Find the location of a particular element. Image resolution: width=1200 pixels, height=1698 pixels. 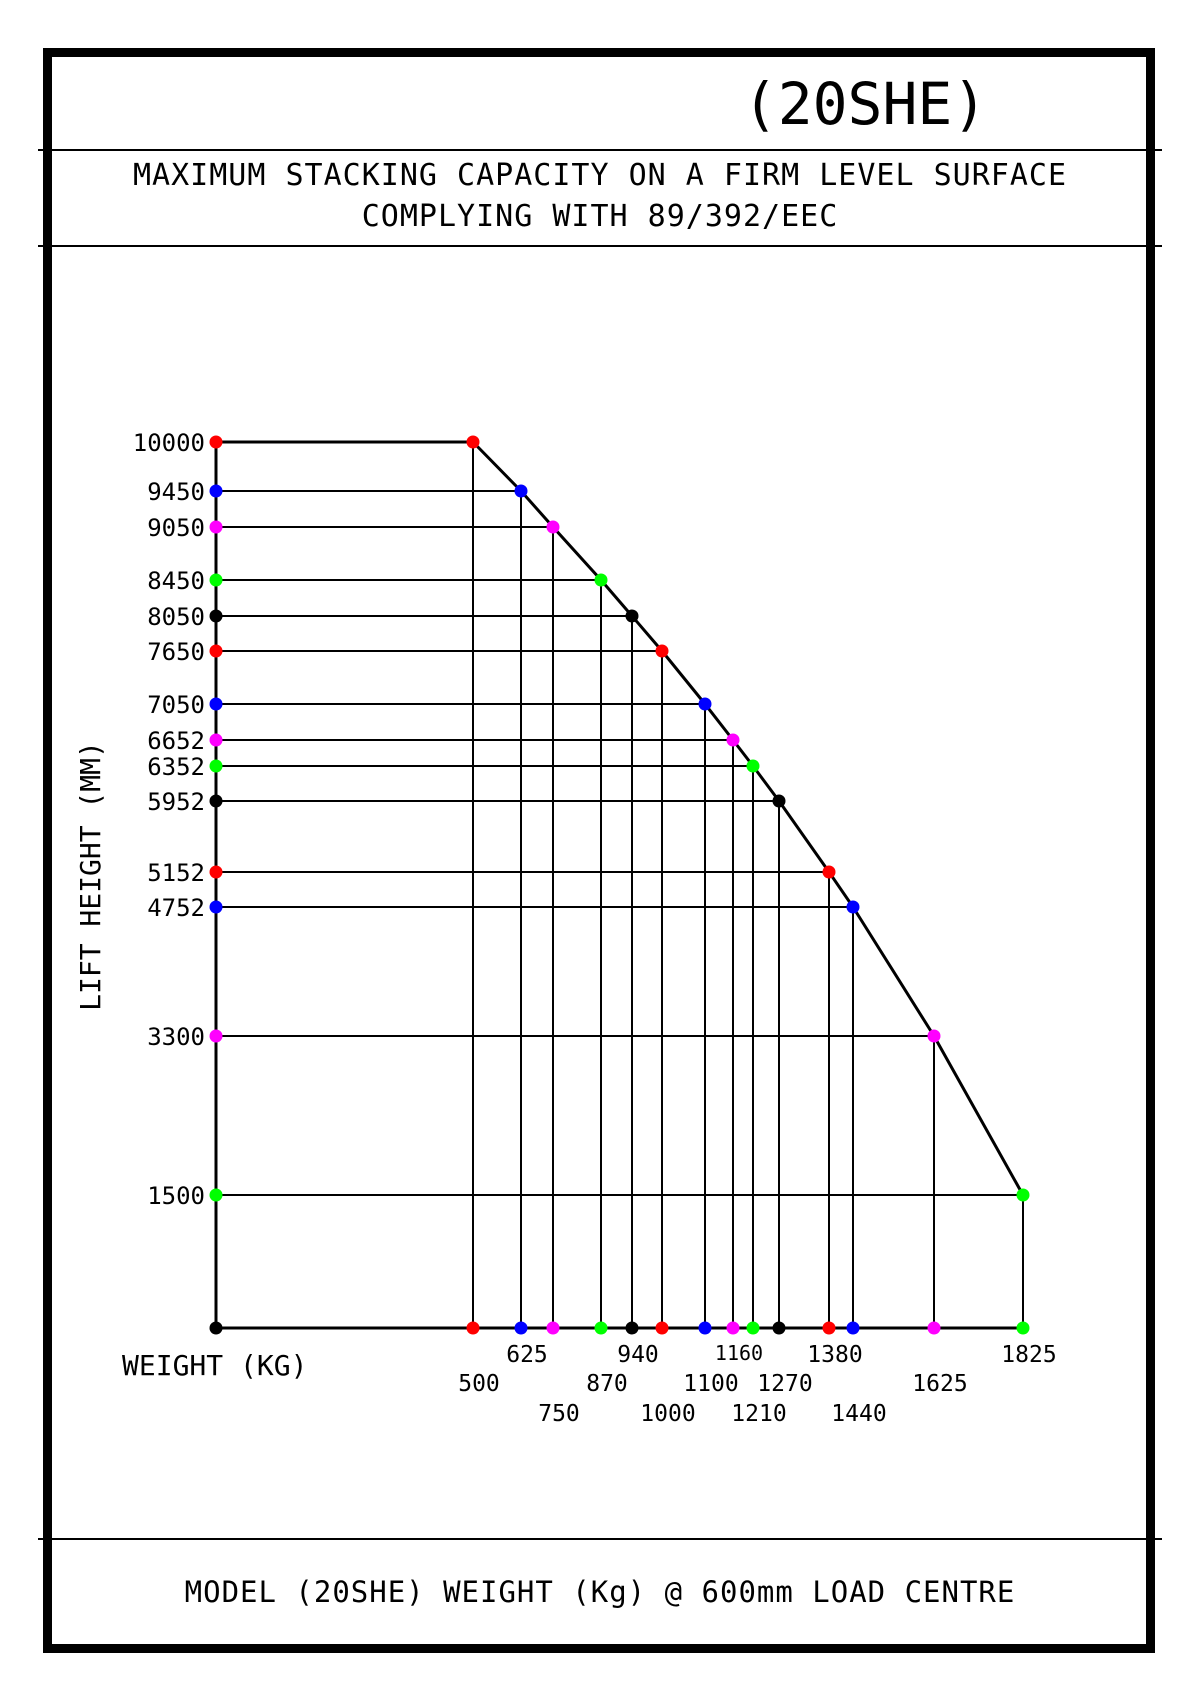

x-tick-label-870: 870 is located at coordinates (607, 1384).